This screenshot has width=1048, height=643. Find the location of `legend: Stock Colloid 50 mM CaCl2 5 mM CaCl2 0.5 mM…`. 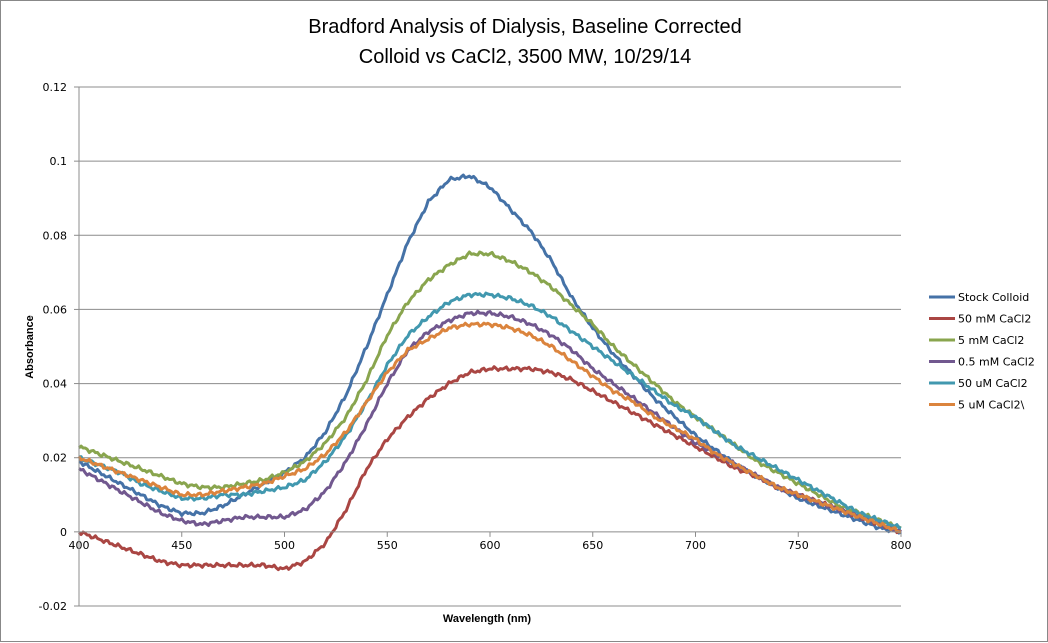

legend: Stock Colloid 50 mM CaCl2 5 mM CaCl2 0.5 mM… is located at coordinates (982, 351).